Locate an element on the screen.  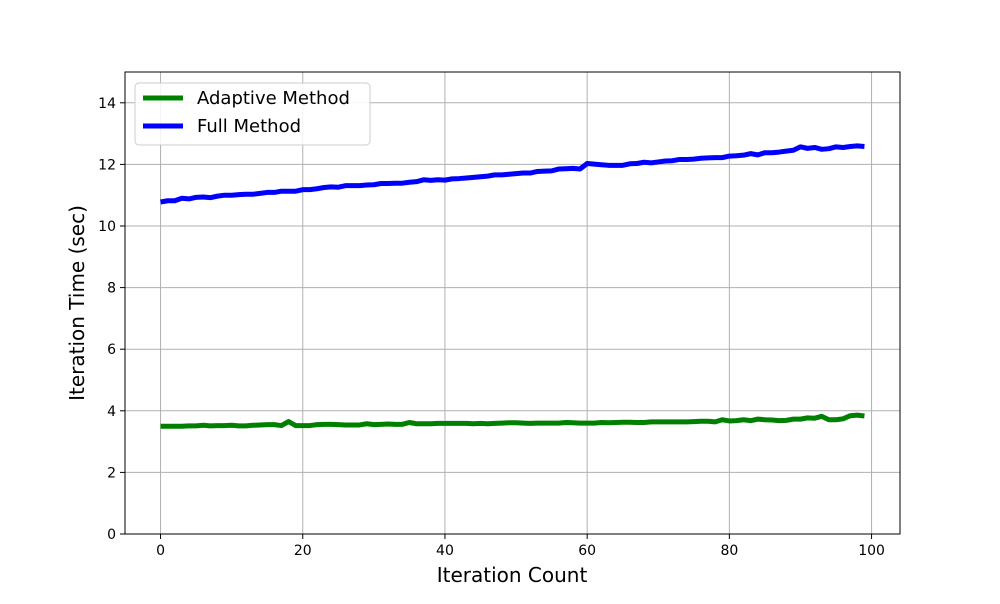
x-tick-label: 0 is located at coordinates (160, 551).